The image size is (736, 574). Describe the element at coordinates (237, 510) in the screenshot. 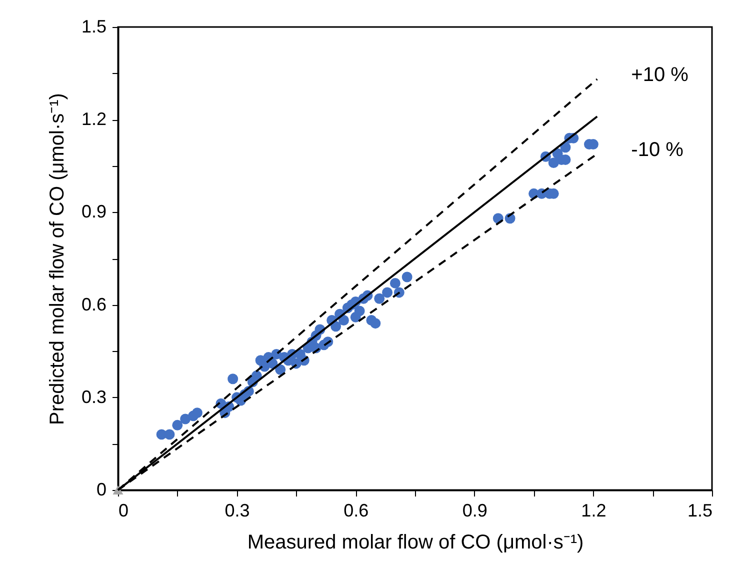

I see `x-tick-label: 0.3` at that location.